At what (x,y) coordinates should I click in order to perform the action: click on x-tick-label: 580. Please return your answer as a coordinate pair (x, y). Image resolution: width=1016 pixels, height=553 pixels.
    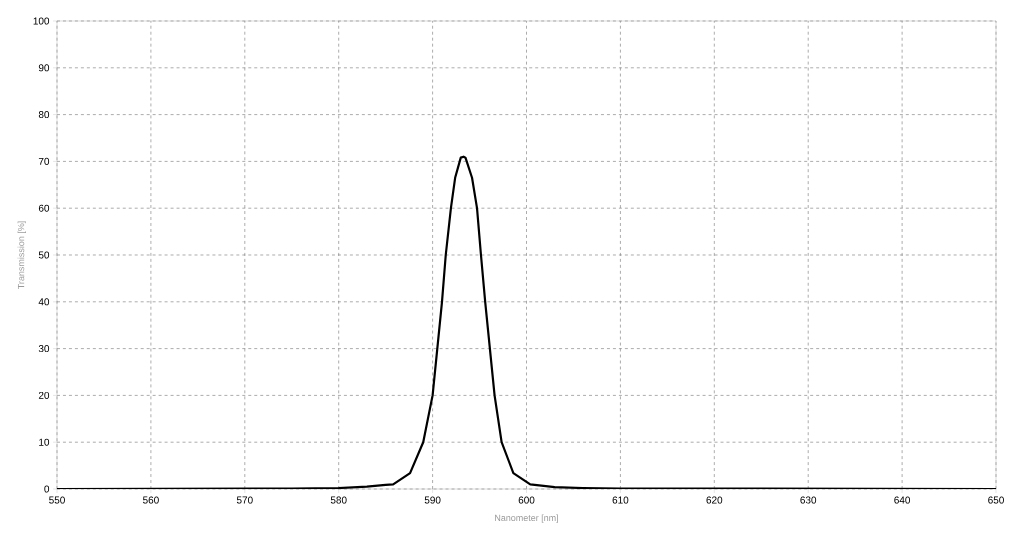
    Looking at the image, I should click on (338, 500).